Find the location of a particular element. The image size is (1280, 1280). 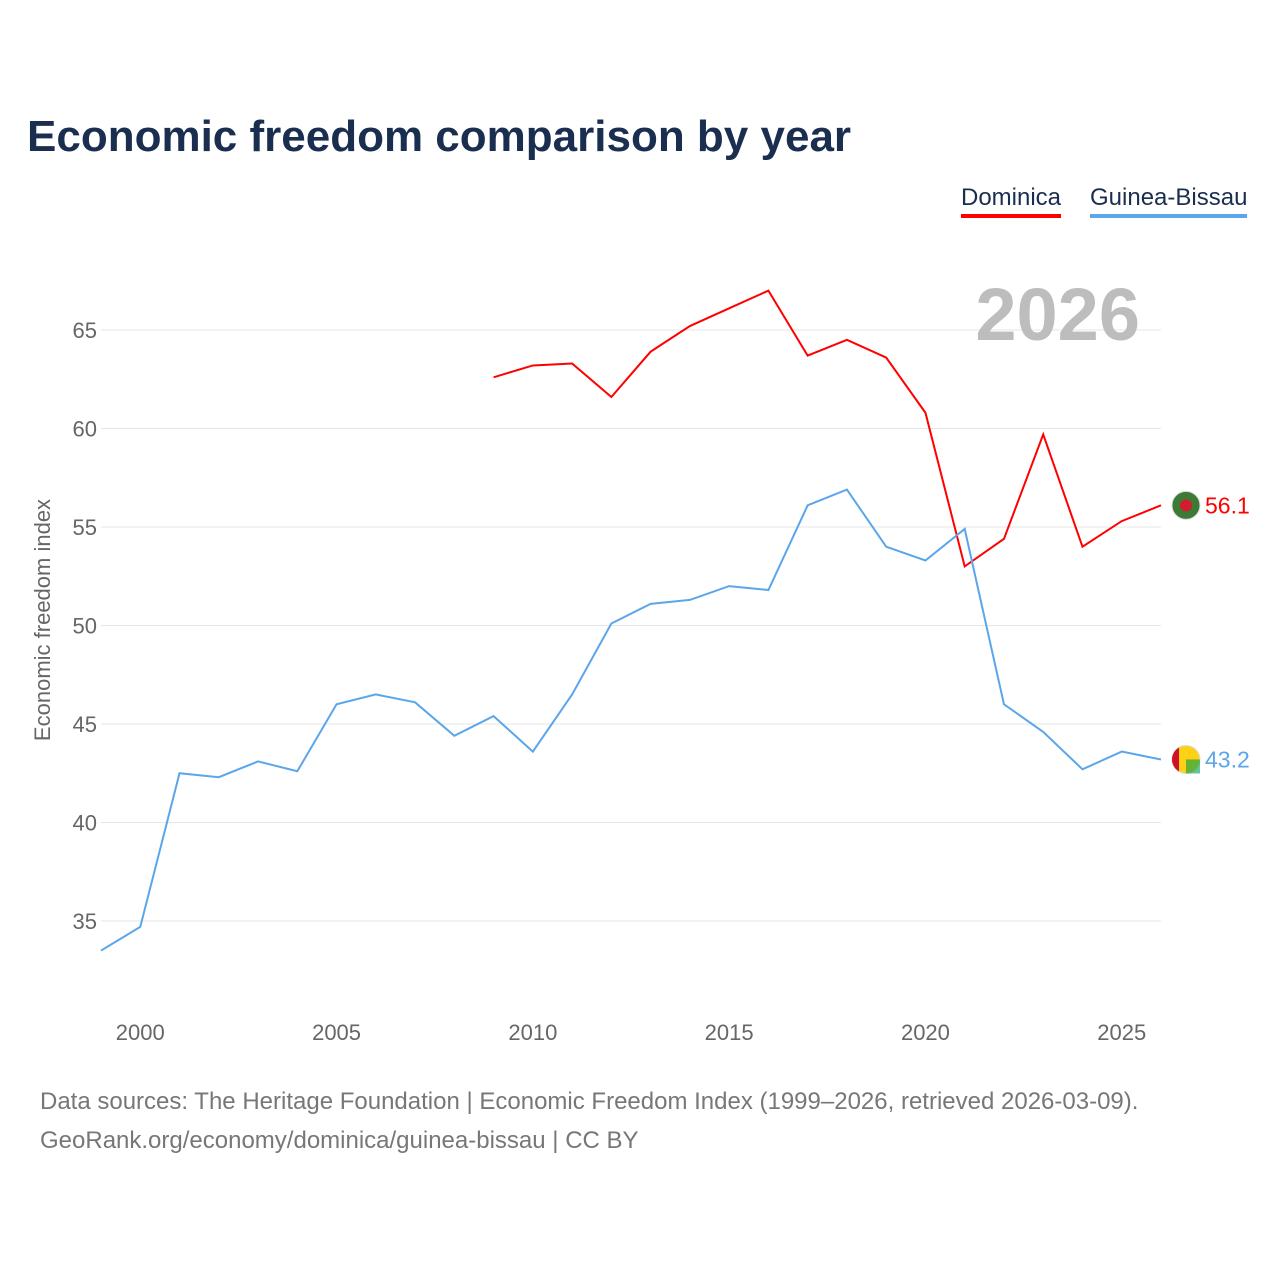

y-tick-label: 55 is located at coordinates (85, 527).